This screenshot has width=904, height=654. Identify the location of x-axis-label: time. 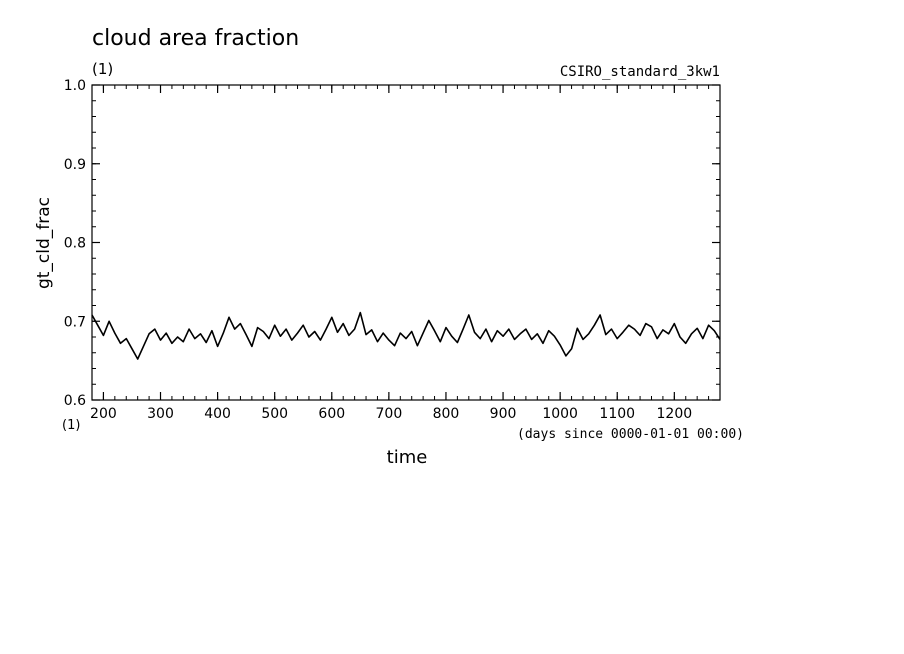
(407, 457).